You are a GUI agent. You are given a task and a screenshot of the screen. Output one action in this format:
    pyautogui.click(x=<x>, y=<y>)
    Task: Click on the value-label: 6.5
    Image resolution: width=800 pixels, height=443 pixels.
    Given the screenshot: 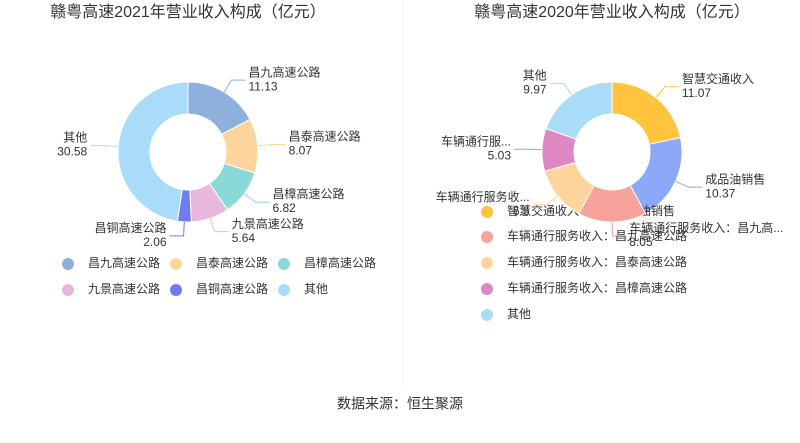 What is the action you would take?
    pyautogui.click(x=521, y=211)
    